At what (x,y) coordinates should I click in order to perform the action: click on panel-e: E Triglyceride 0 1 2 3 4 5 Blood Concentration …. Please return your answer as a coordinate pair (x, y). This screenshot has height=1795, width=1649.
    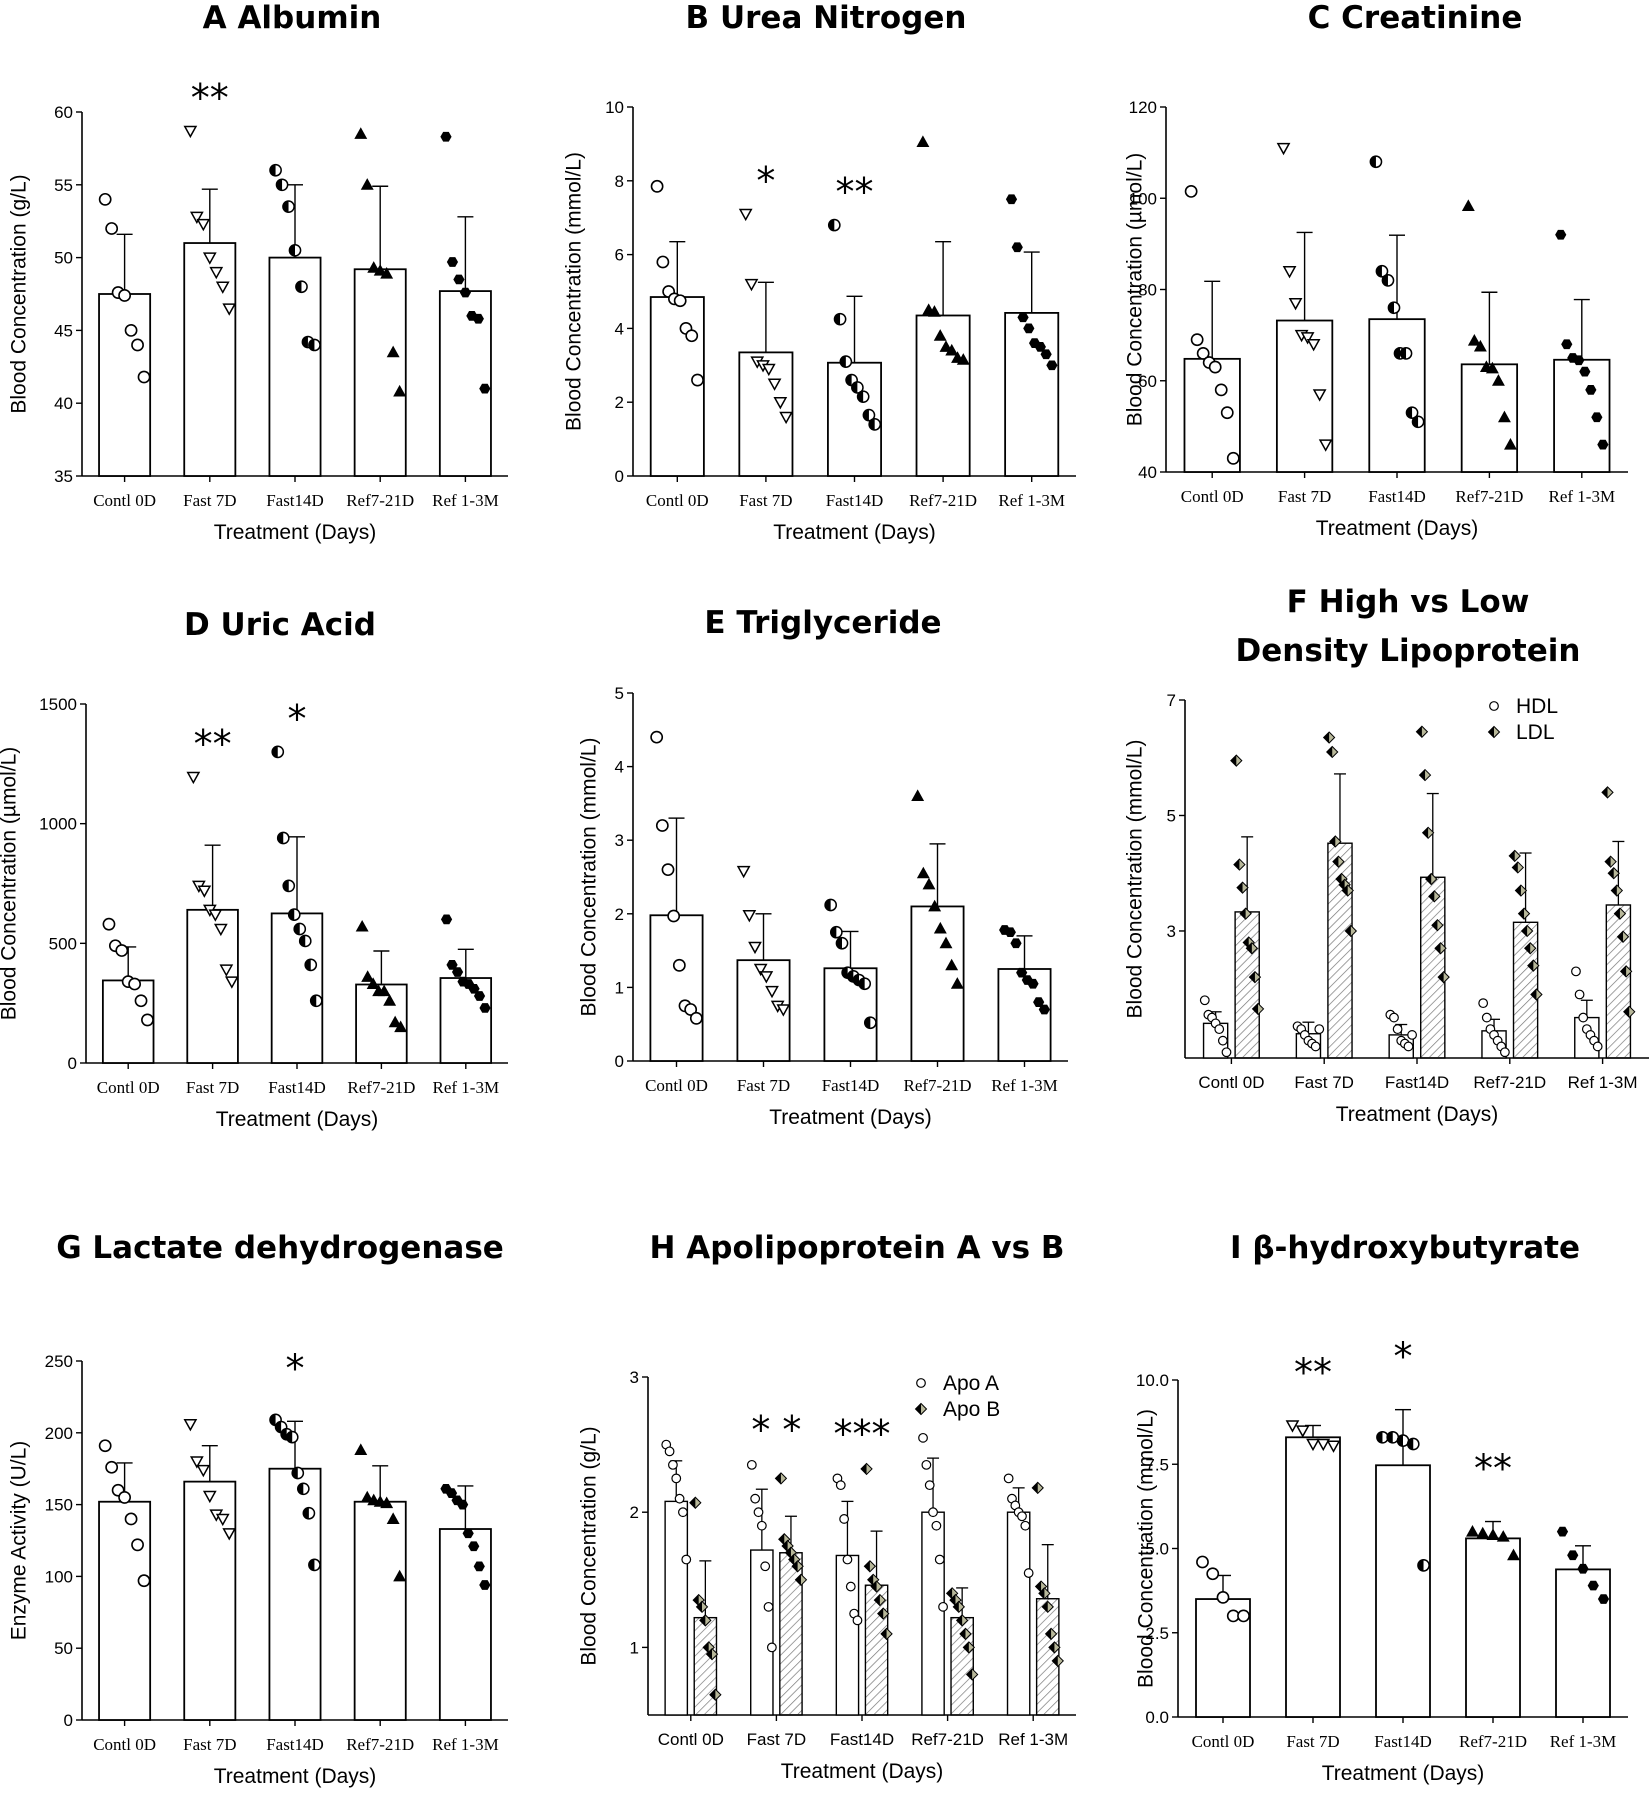
    Looking at the image, I should click on (823, 867).